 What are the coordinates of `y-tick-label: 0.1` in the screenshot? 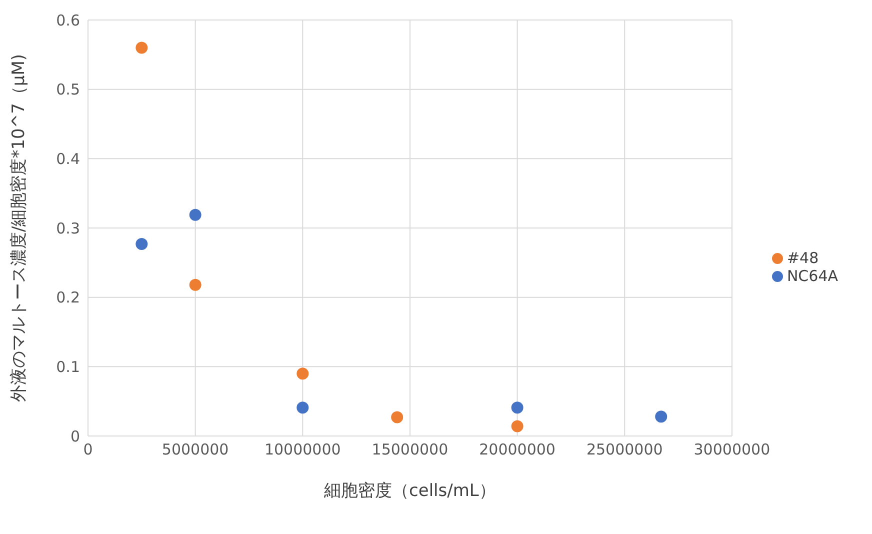 It's located at (68, 367).